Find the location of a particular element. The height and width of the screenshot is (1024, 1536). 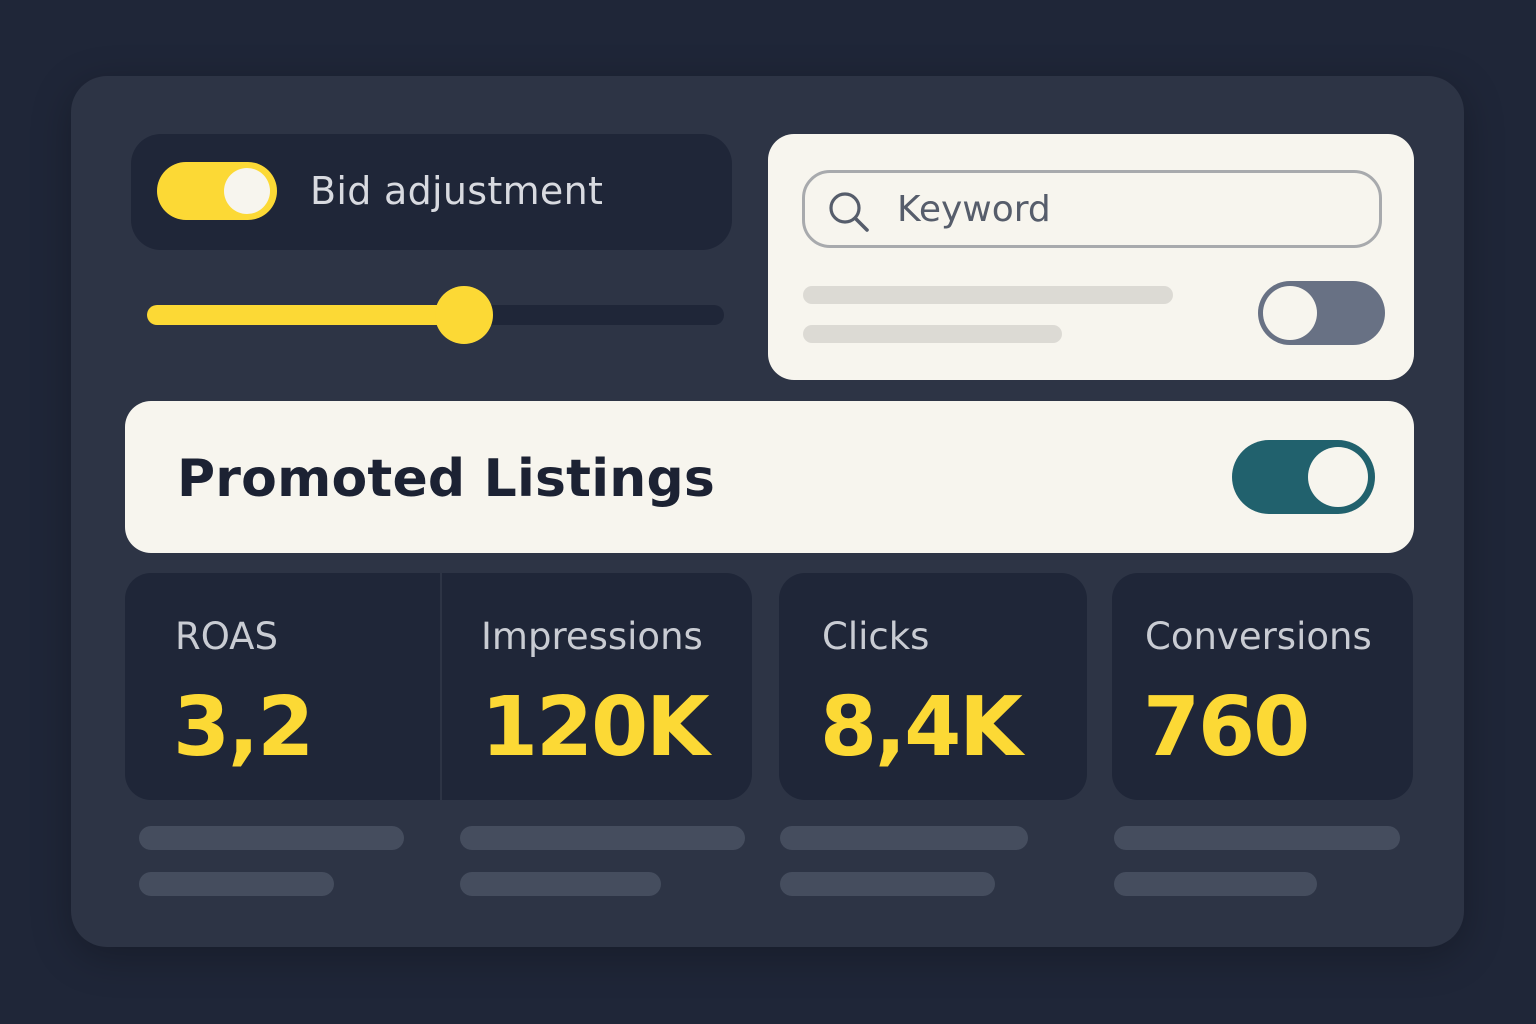

bid-adjustment-slider is located at coordinates (435, 315).